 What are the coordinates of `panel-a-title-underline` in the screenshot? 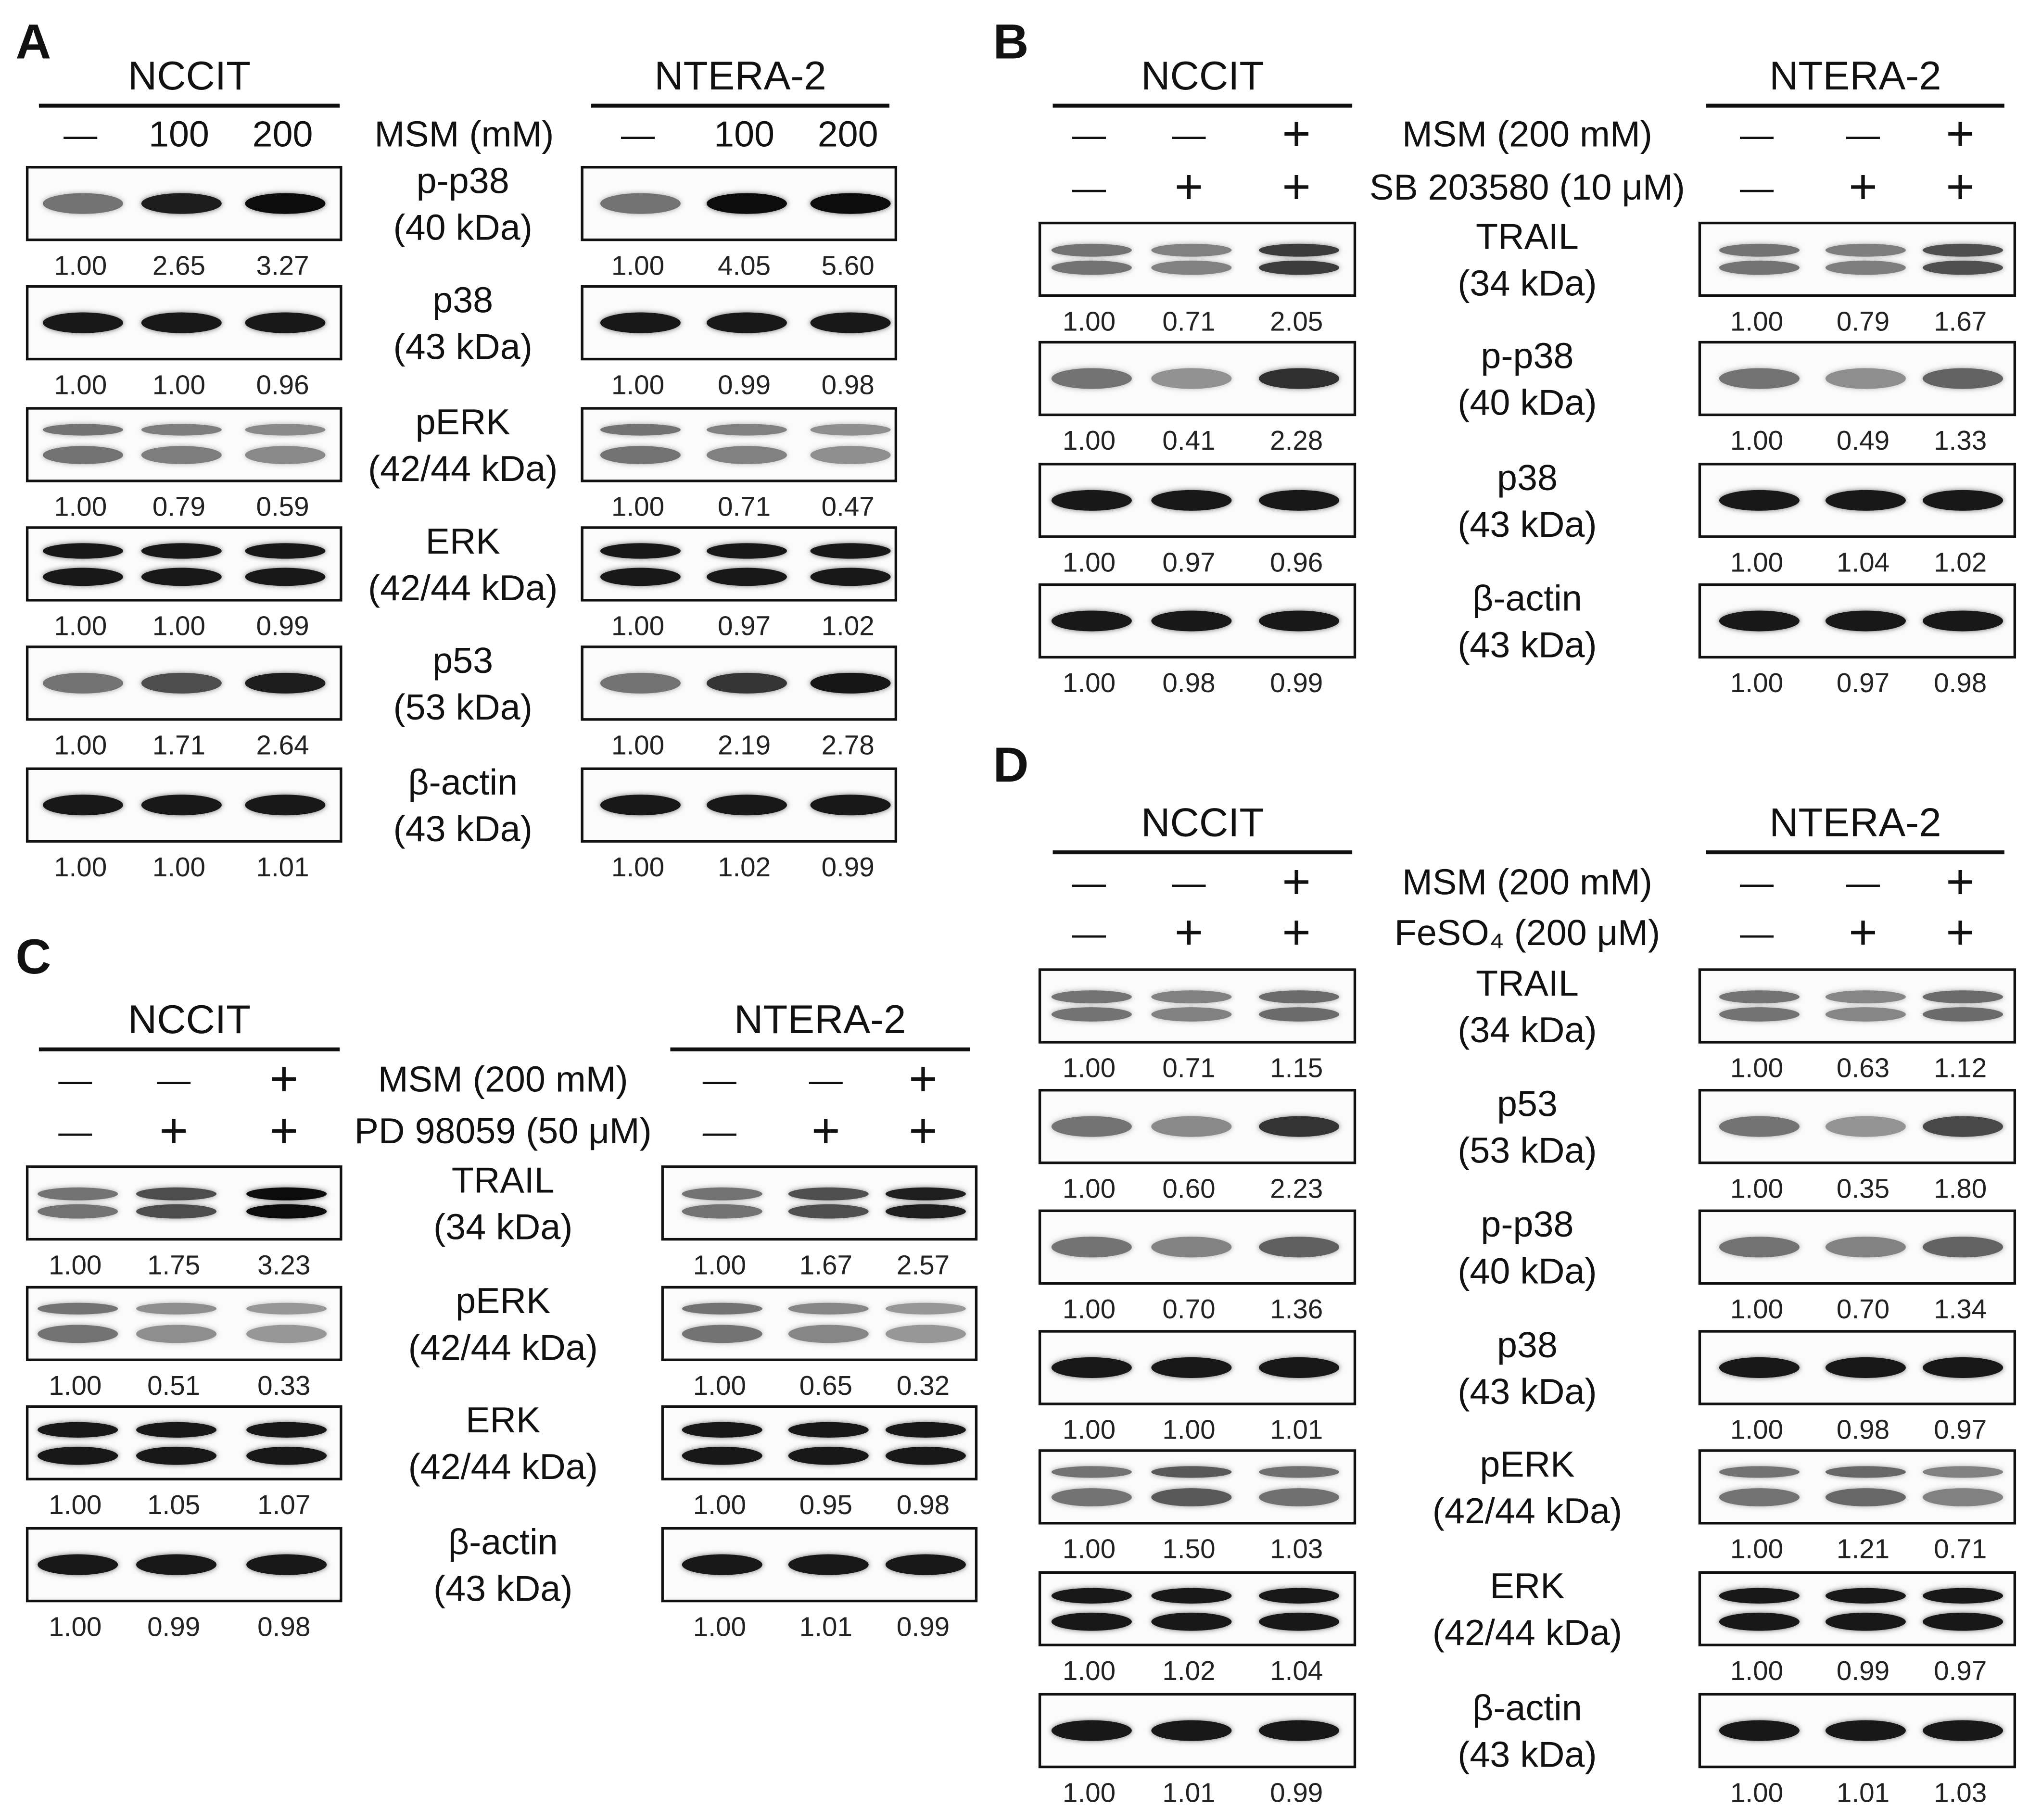 It's located at (740, 105).